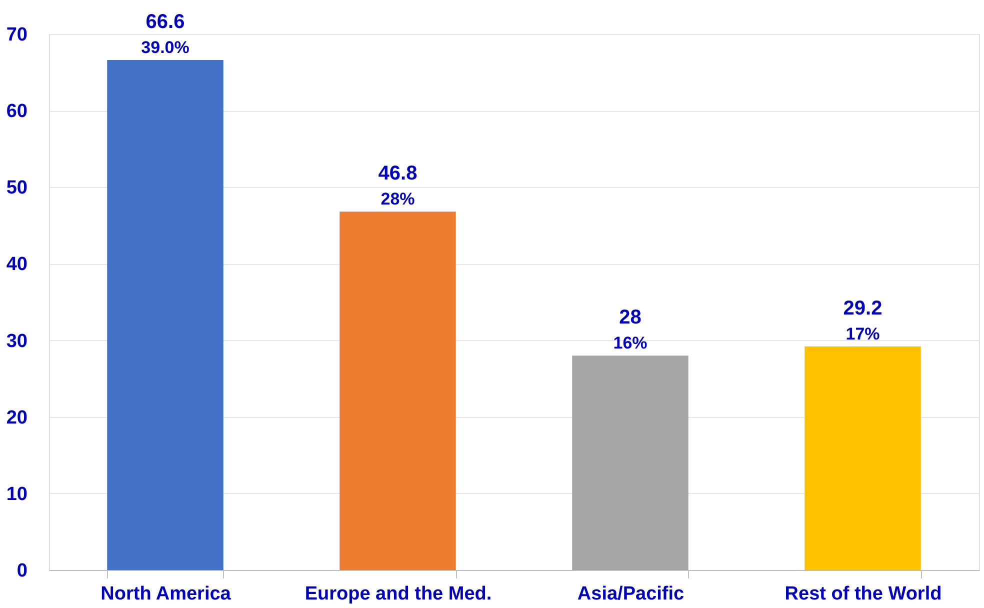 This screenshot has width=984, height=608. Describe the element at coordinates (165, 22) in the screenshot. I see `data-label: 66.6` at that location.